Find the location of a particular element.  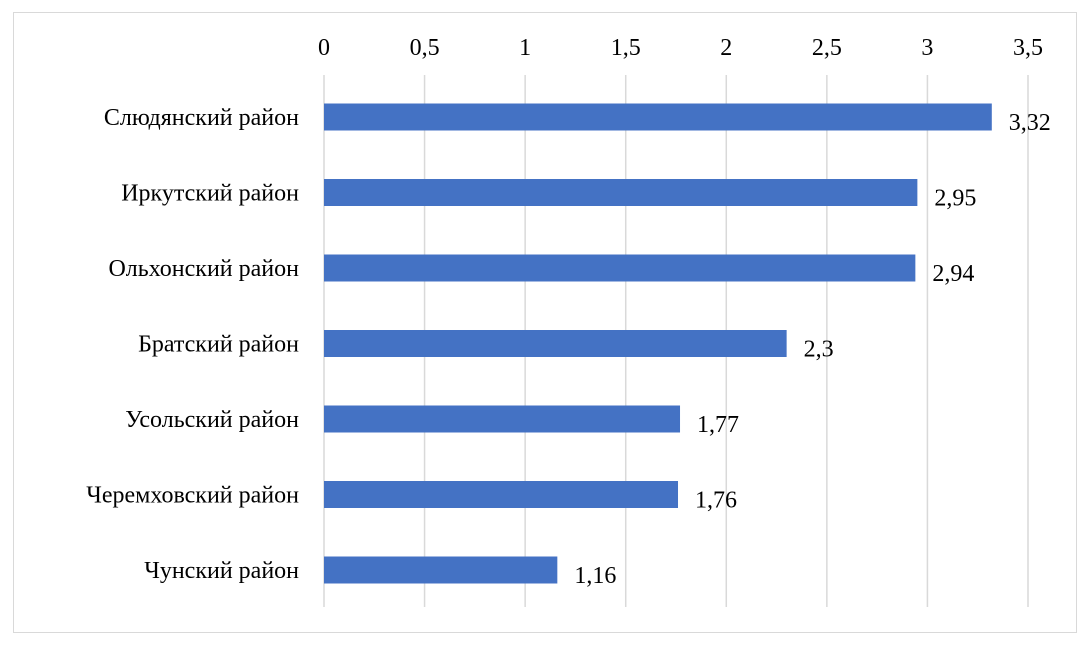

category-label: Братский район is located at coordinates (218, 345).